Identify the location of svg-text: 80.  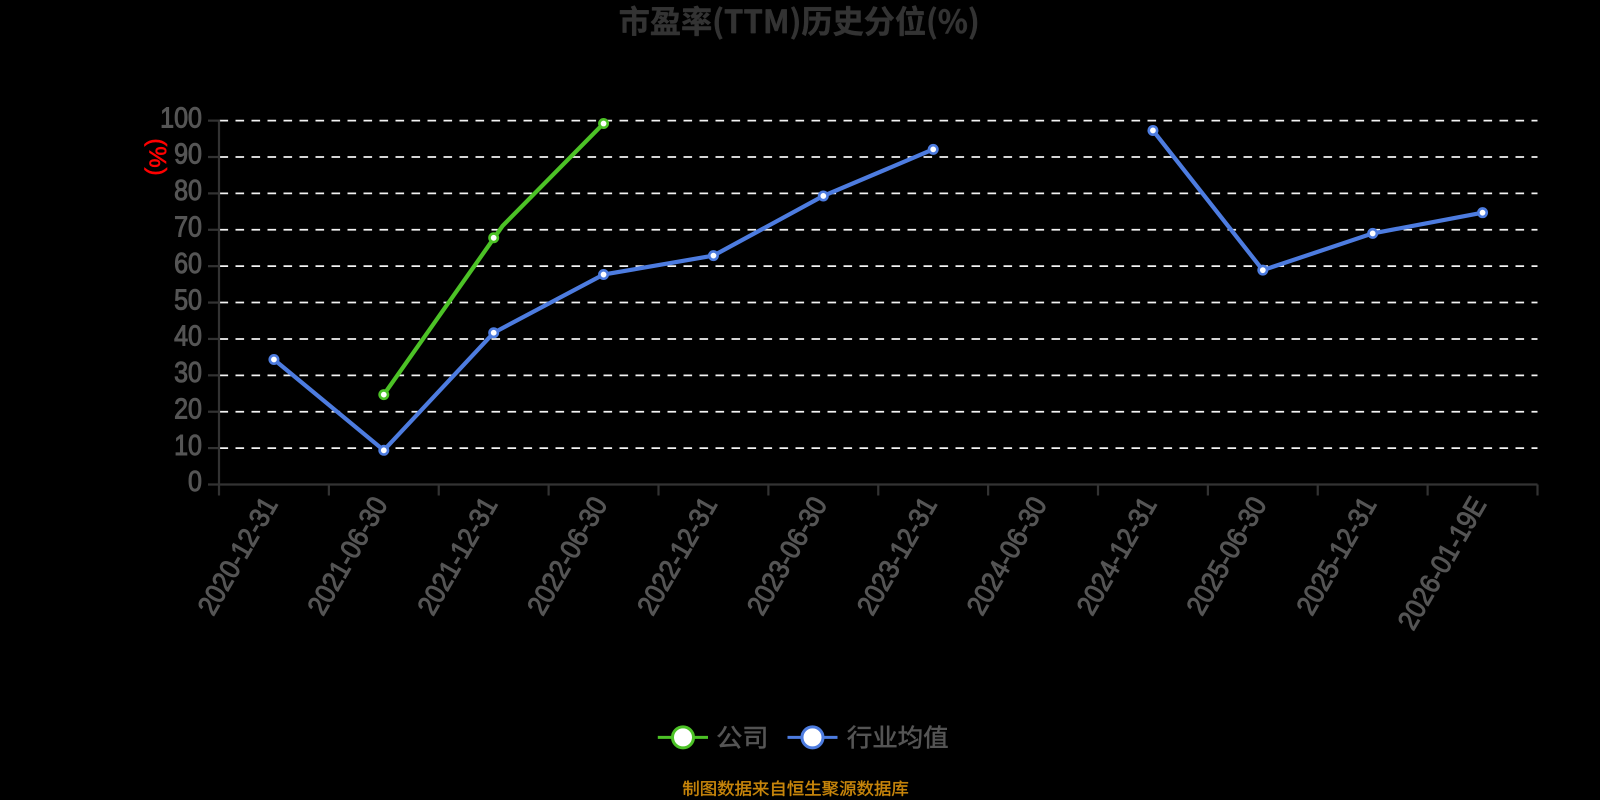
(188, 191).